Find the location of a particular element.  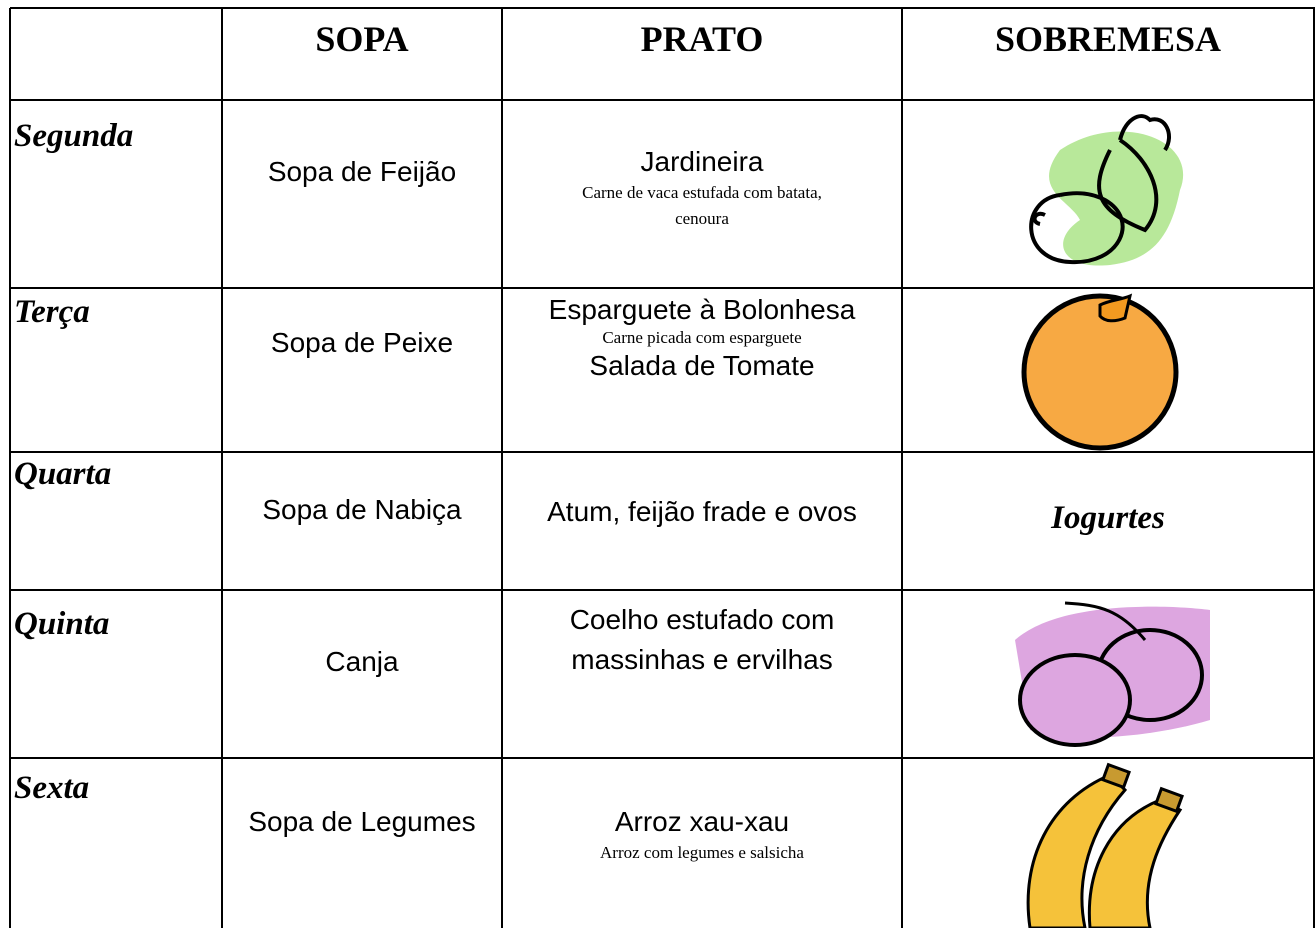

apples-image is located at coordinates (1112, 674).